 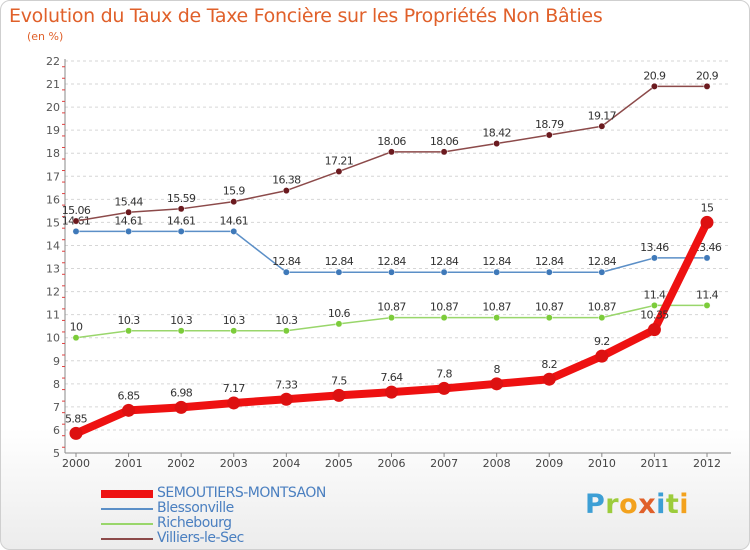 What do you see at coordinates (76, 327) in the screenshot?
I see `data-label: 10` at bounding box center [76, 327].